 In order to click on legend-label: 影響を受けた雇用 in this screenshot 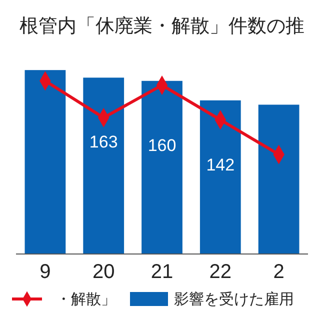, I will do `click(234, 299)`.